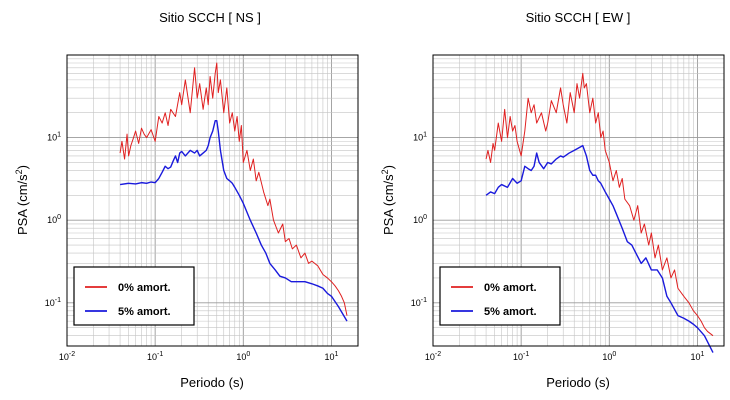  Describe the element at coordinates (210, 17) in the screenshot. I see `chart-title: Sitio SCCH [ NS ]` at that location.